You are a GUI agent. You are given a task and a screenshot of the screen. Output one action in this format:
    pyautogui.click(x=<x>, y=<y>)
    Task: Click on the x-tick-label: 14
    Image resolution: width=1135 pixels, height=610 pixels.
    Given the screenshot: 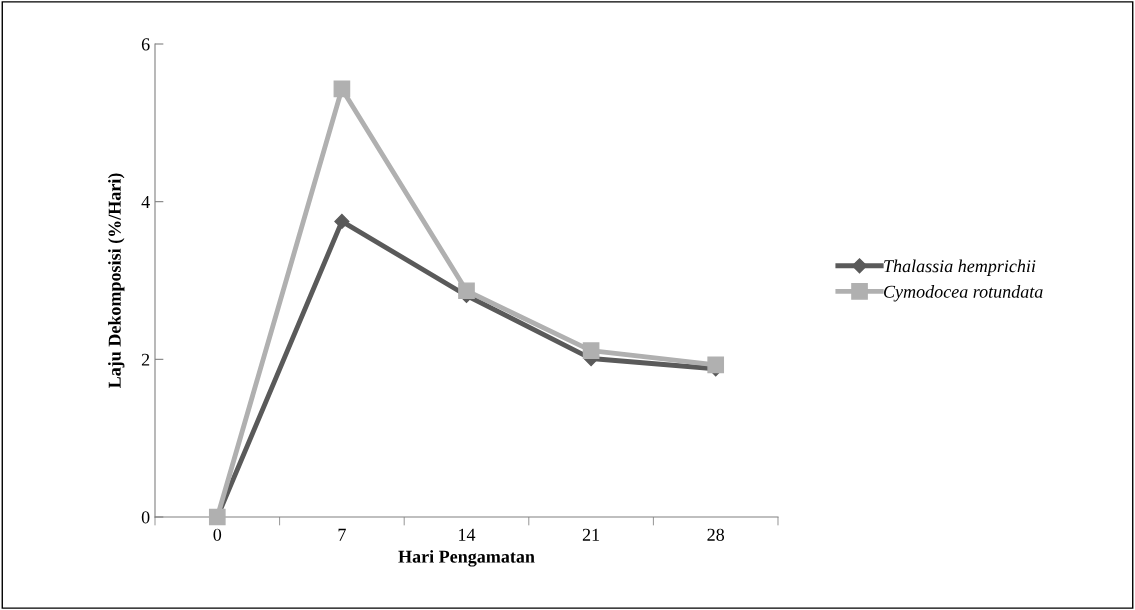 What is the action you would take?
    pyautogui.click(x=467, y=534)
    